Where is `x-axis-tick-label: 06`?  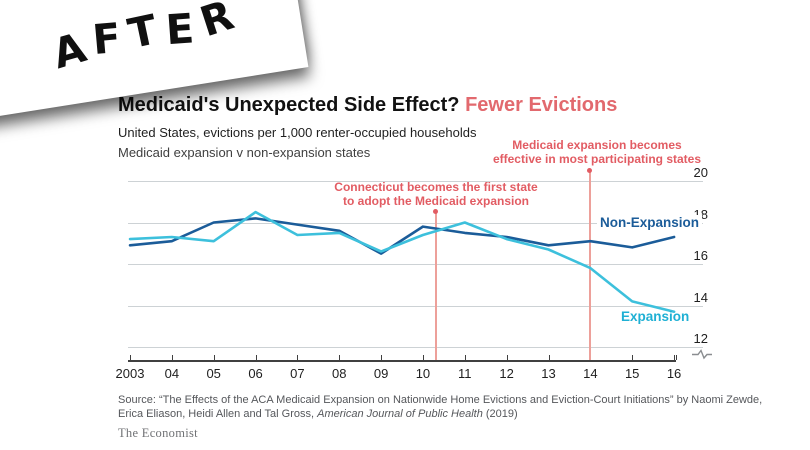 x-axis-tick-label: 06 is located at coordinates (255, 373).